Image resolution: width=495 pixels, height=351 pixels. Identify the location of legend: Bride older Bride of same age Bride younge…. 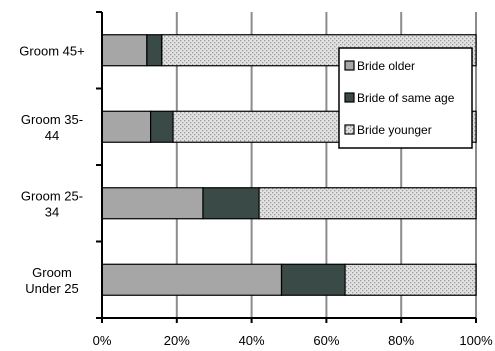
(405, 98).